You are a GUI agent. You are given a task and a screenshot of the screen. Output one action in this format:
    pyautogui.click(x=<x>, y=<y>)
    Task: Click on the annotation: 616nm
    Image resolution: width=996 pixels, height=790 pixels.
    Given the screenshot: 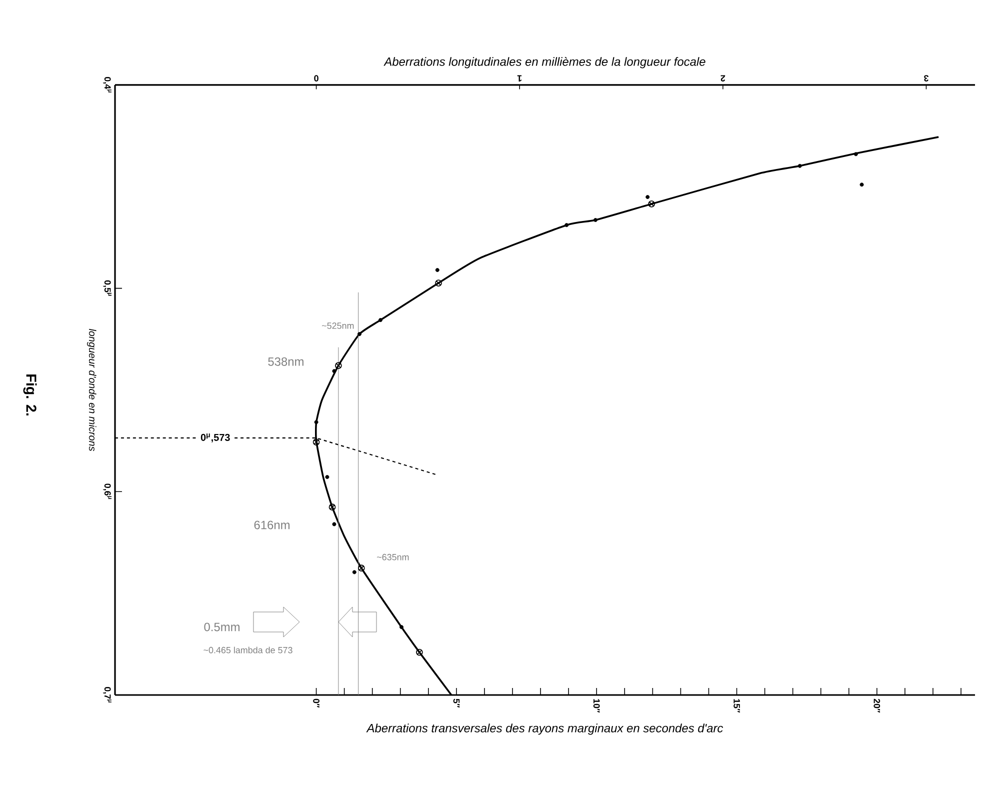 What is the action you would take?
    pyautogui.click(x=272, y=525)
    